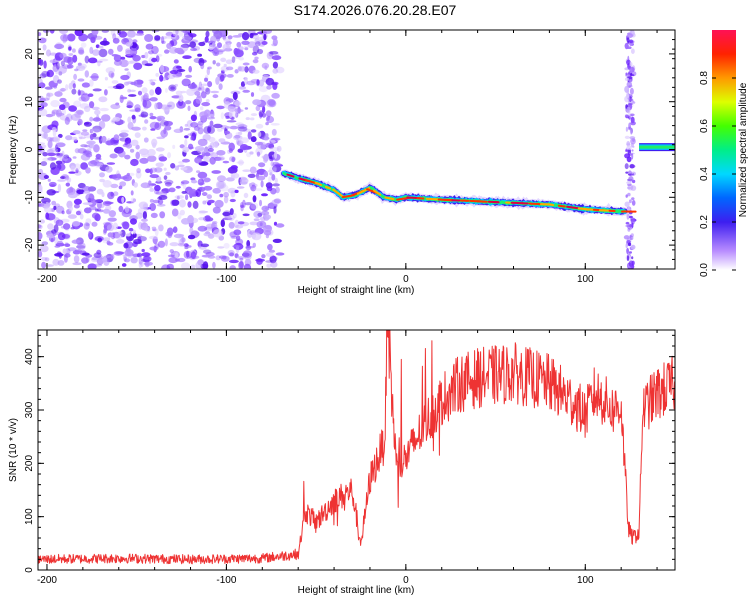 This screenshot has width=750, height=600. What do you see at coordinates (29, 409) in the screenshot?
I see `snr-ytick-label: 300` at bounding box center [29, 409].